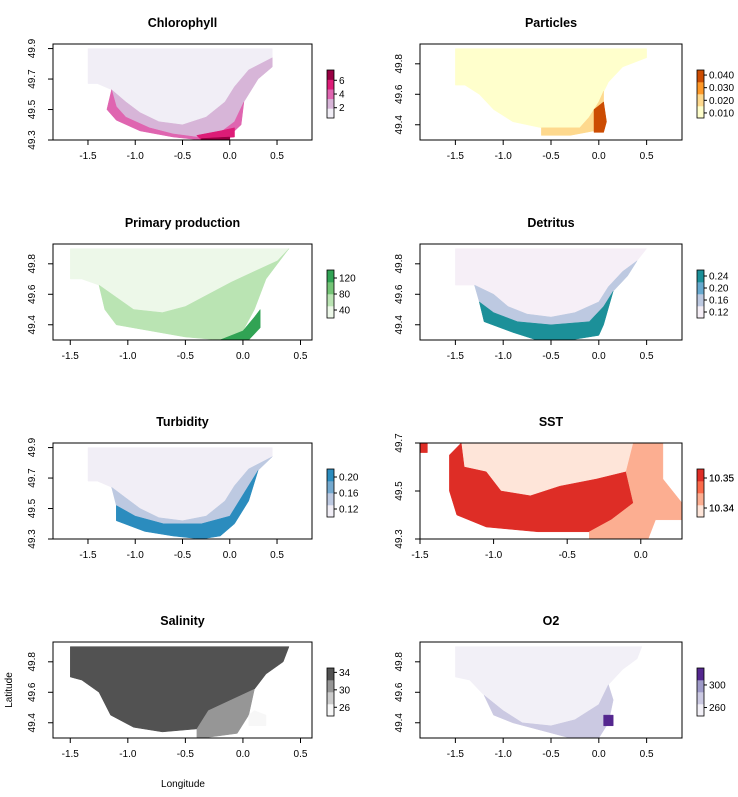 This screenshot has height=797, width=738. I want to click on legend-label: 120, so click(347, 279).